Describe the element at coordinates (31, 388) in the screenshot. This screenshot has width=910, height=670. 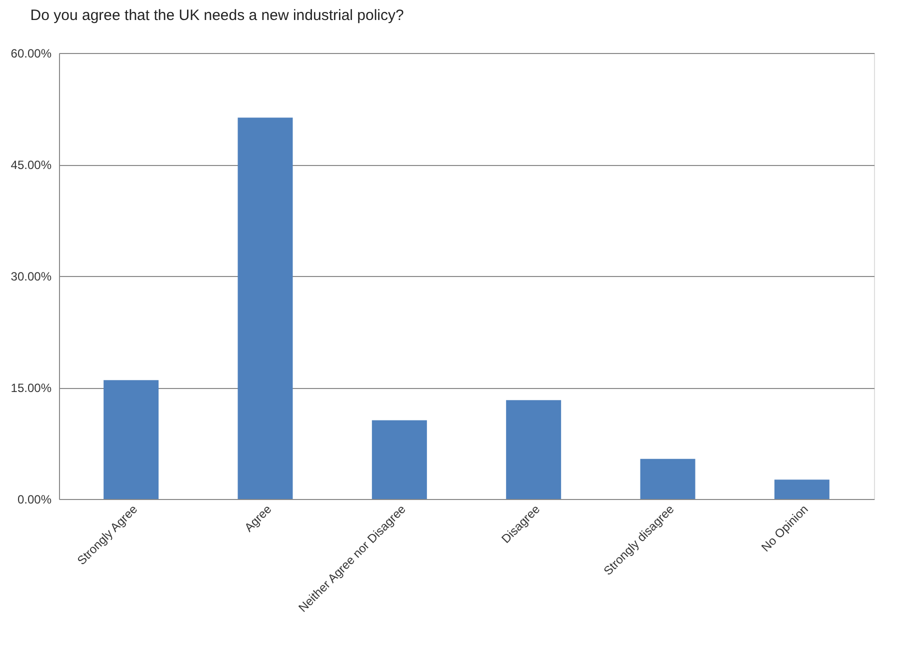
I see `y-tick-label: 15.00%` at that location.